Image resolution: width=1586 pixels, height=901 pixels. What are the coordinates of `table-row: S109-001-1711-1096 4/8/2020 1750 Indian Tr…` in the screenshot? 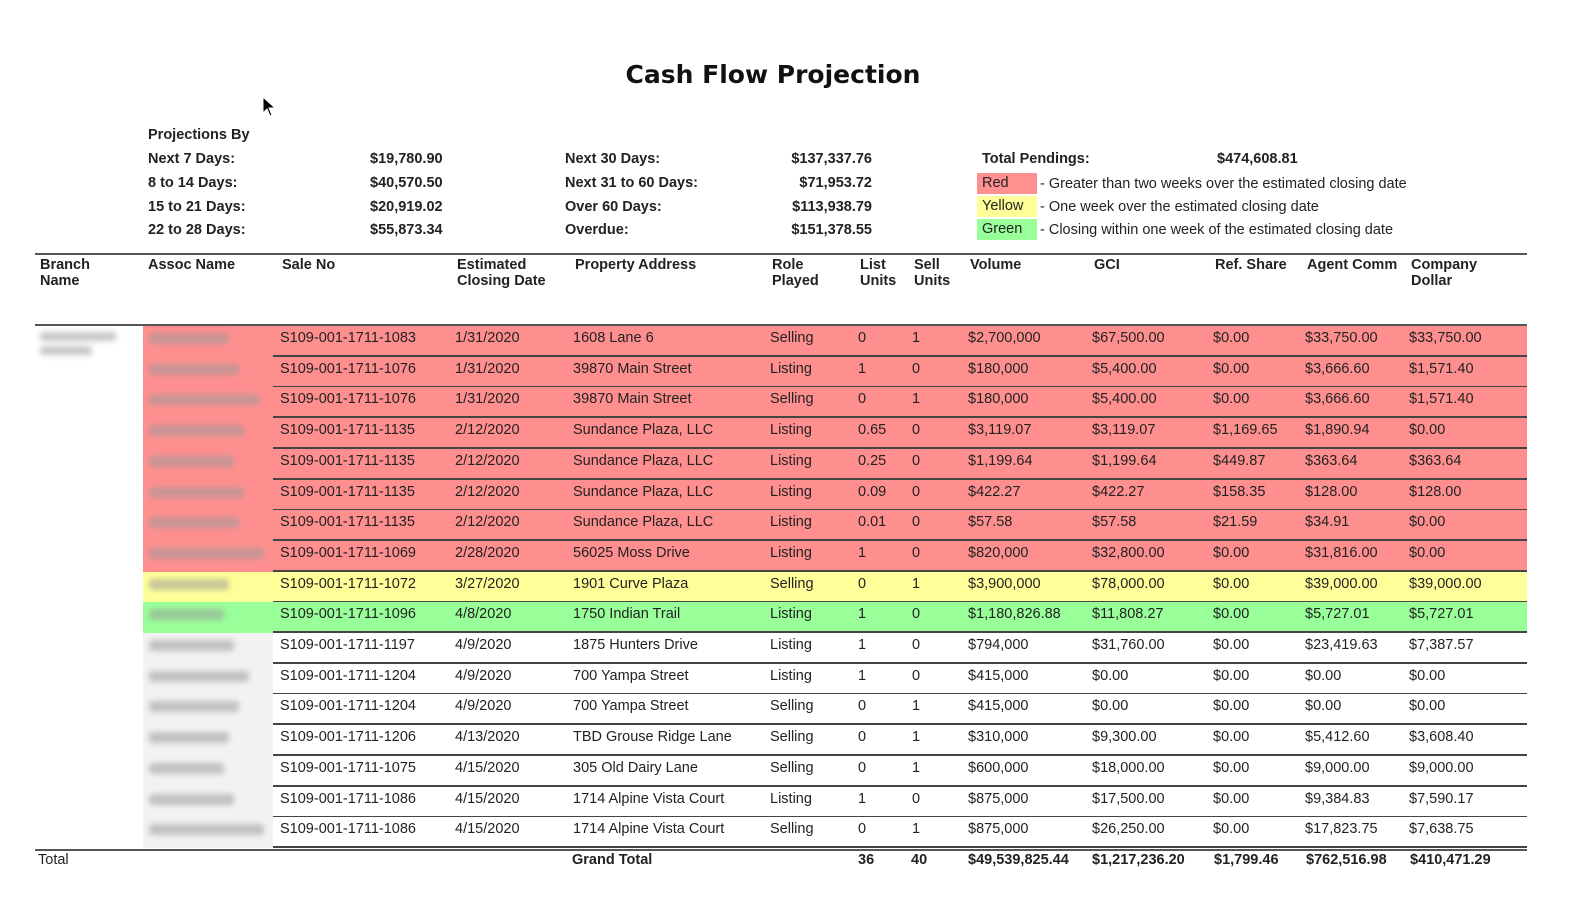 It's located at (781, 618).